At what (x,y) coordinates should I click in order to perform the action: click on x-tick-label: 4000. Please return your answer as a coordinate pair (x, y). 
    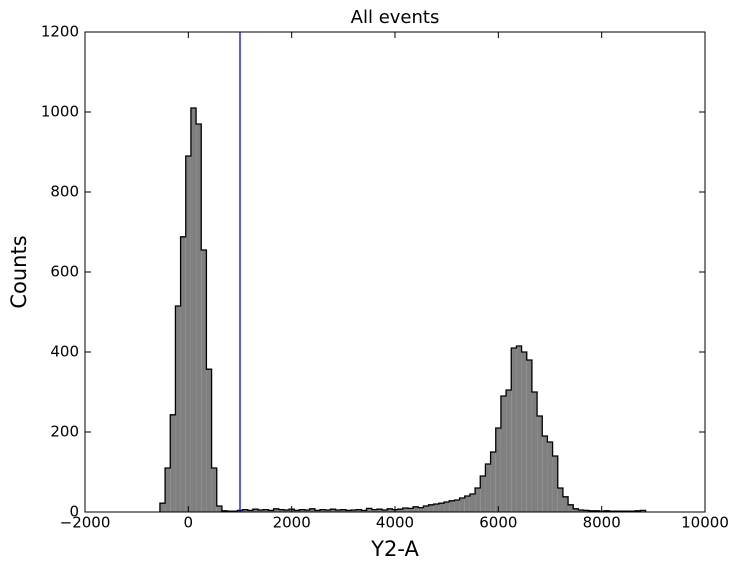
    Looking at the image, I should click on (395, 523).